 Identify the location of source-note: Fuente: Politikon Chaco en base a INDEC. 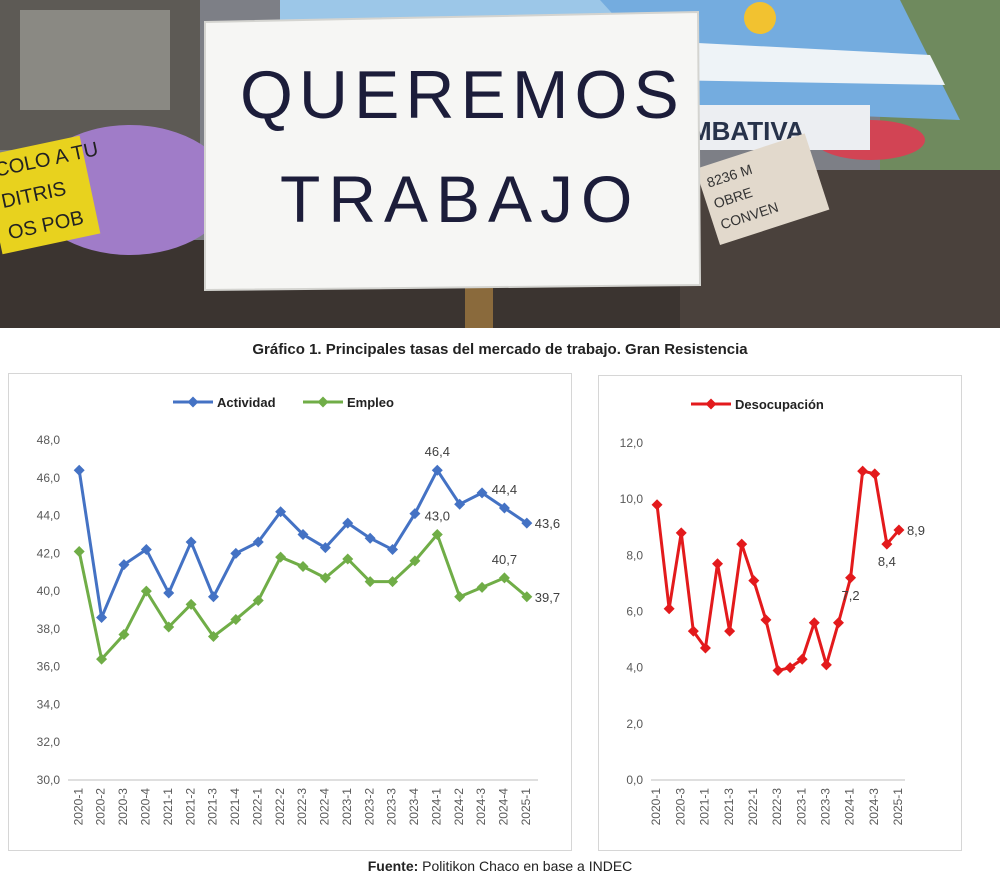
(500, 866).